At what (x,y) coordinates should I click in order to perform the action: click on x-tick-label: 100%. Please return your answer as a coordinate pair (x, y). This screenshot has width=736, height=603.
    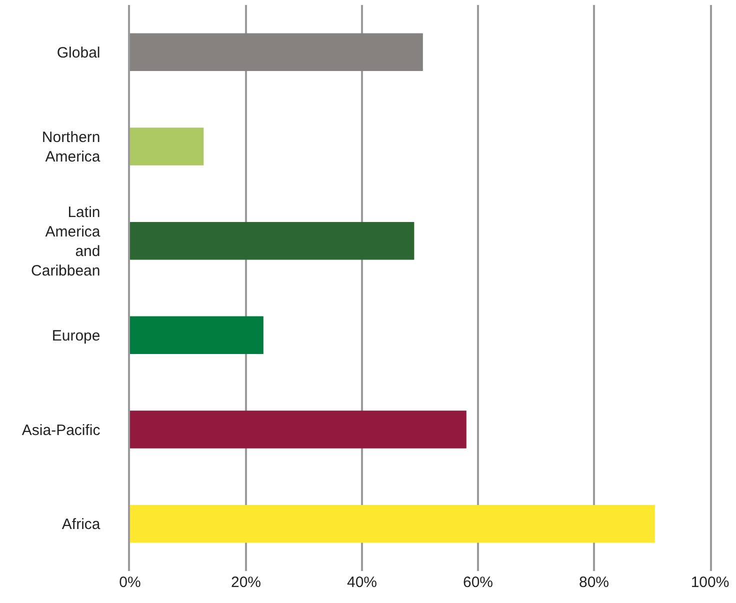
    Looking at the image, I should click on (710, 582).